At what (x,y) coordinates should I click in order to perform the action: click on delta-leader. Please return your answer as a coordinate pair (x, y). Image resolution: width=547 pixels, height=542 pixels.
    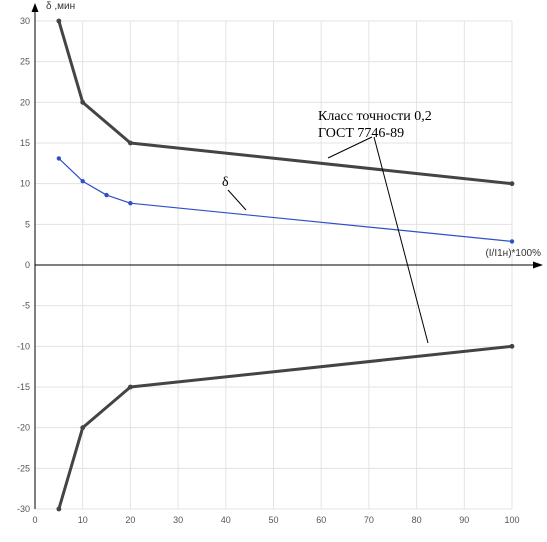
    Looking at the image, I should click on (237, 200).